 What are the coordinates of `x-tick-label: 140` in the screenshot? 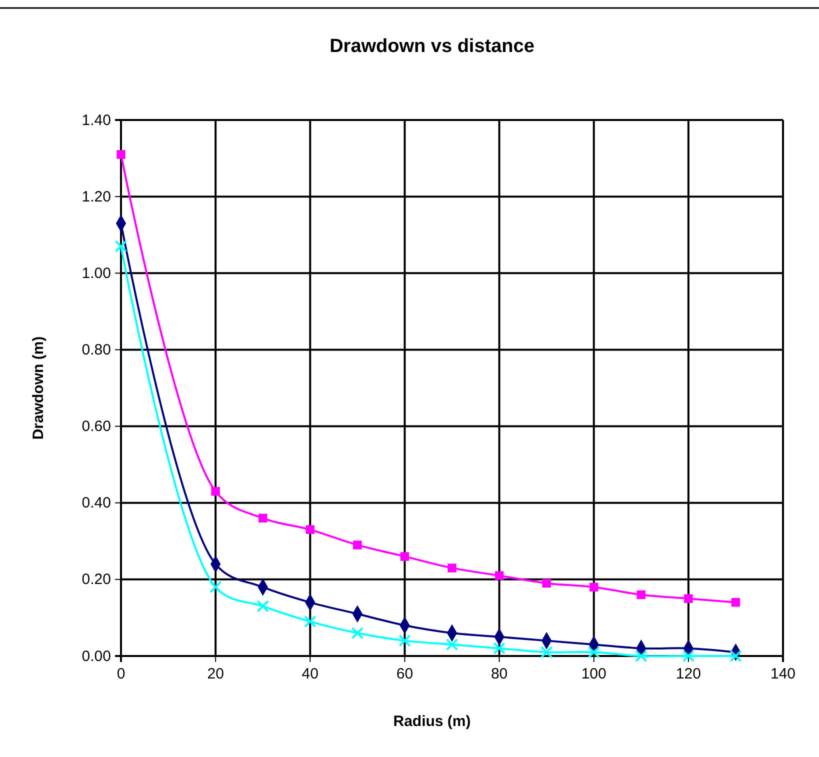 It's located at (783, 674).